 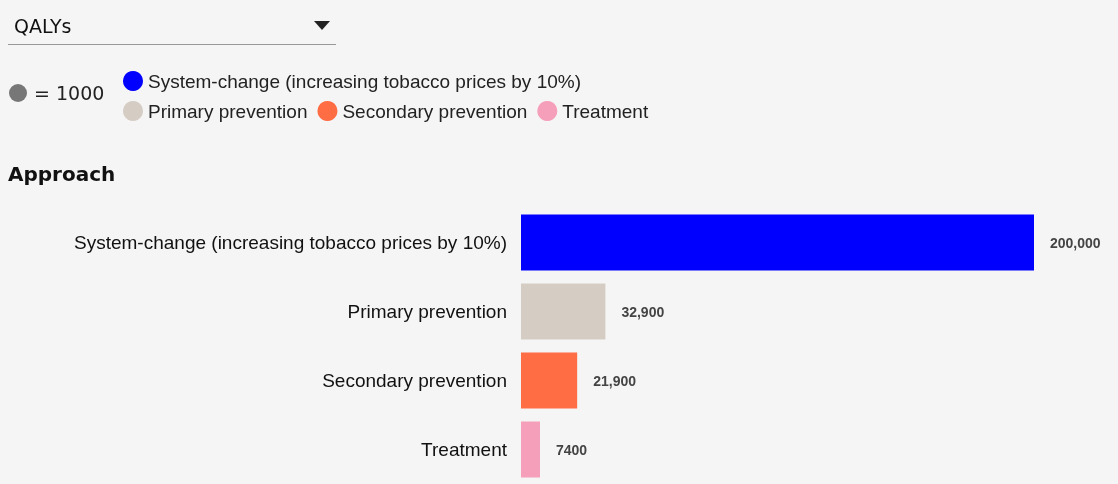 I want to click on data-label: 200,000, so click(x=1075, y=242).